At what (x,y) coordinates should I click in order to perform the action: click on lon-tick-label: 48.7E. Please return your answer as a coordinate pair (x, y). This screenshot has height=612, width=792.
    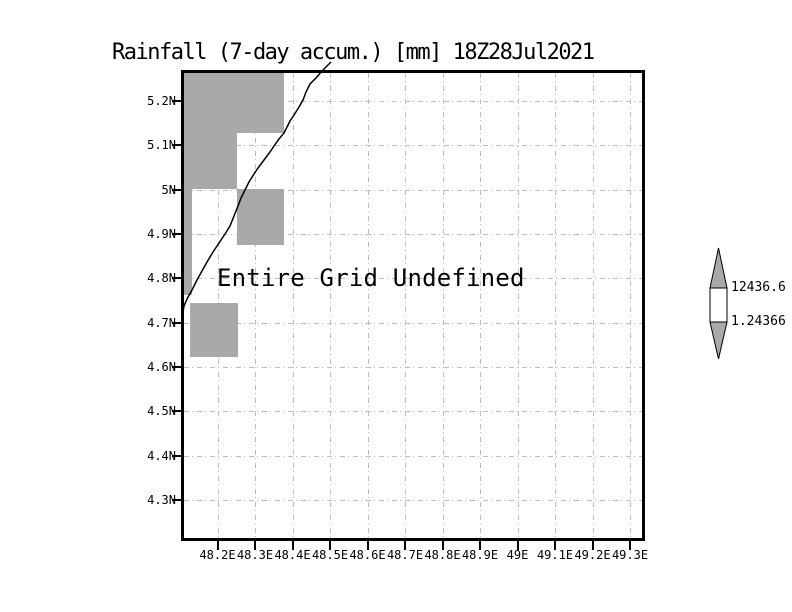
    Looking at the image, I should click on (405, 555).